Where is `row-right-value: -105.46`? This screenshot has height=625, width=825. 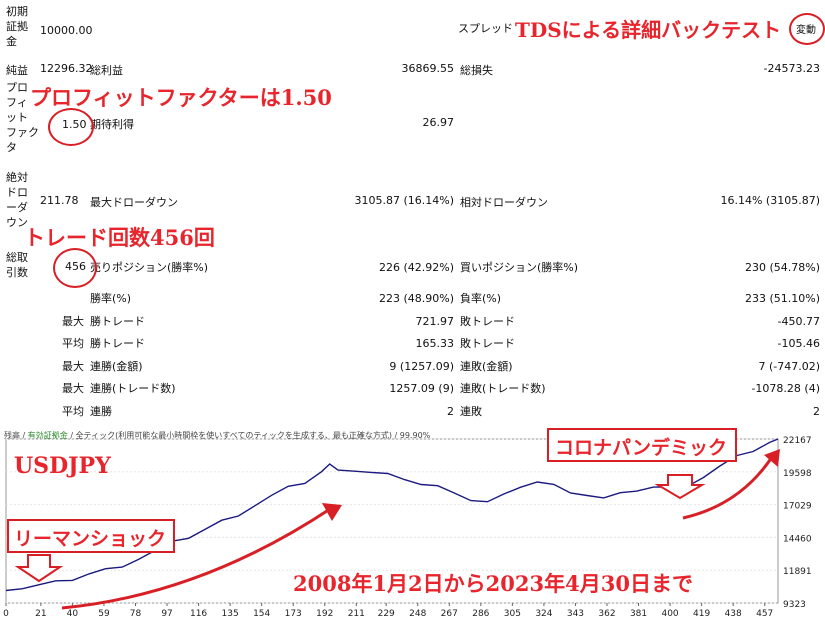
row-right-value: -105.46 is located at coordinates (798, 343).